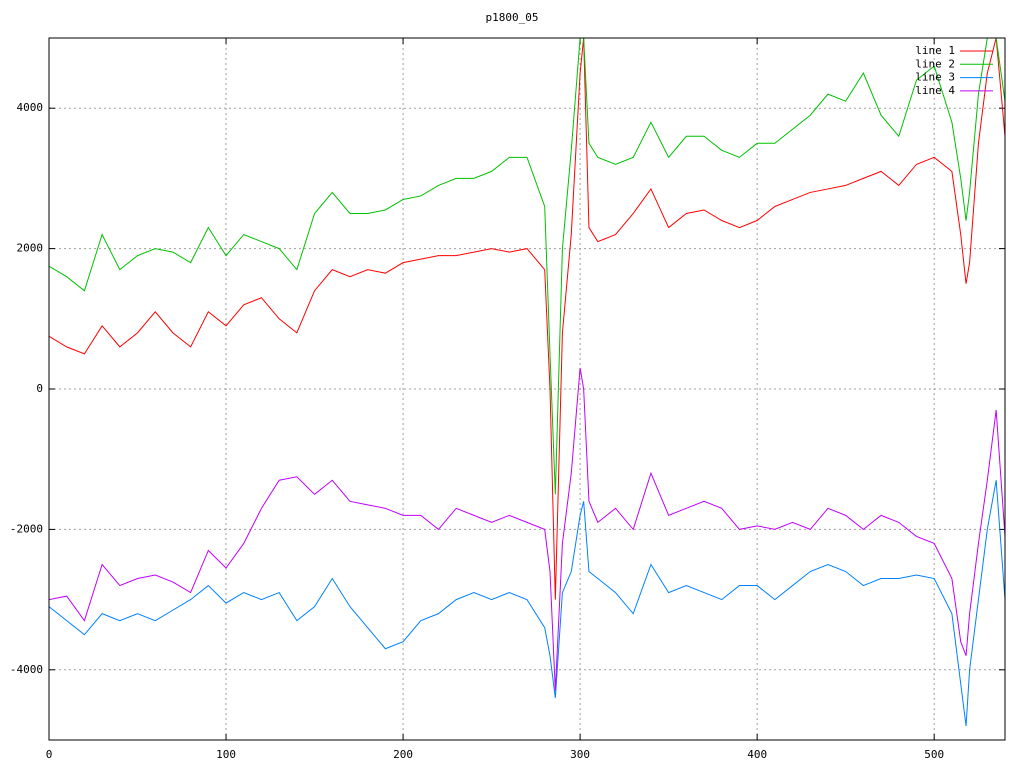  Describe the element at coordinates (935, 77) in the screenshot. I see `legend-label: line 3` at that location.